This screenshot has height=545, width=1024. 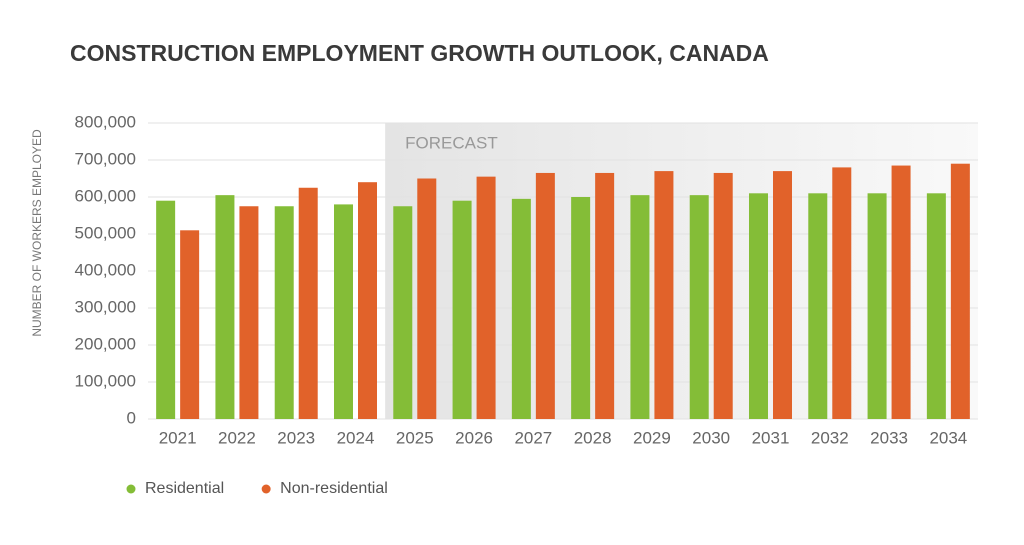 I want to click on y-tick-label: 100,000, so click(x=105, y=380).